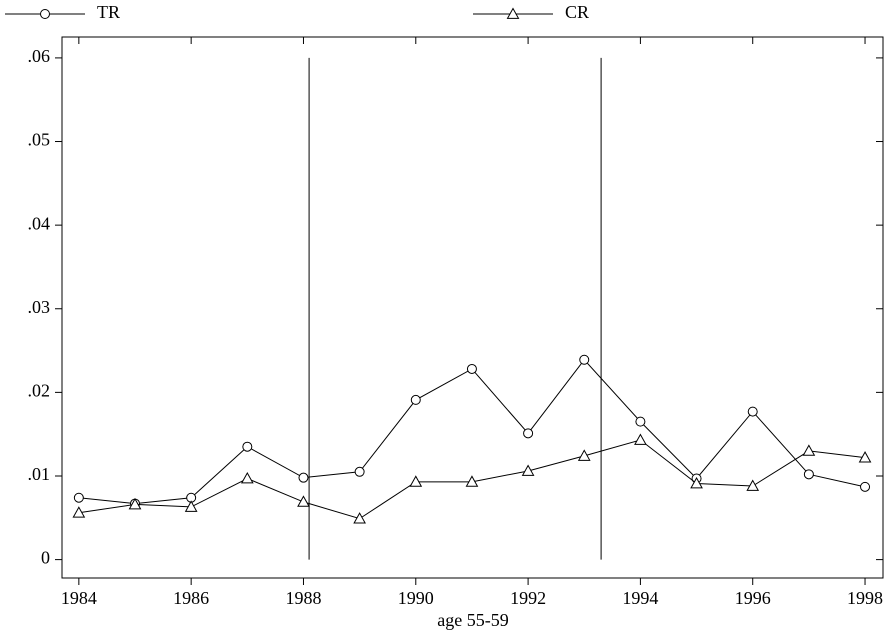 The image size is (890, 635). Describe the element at coordinates (191, 598) in the screenshot. I see `x-tick-label: 1986` at that location.